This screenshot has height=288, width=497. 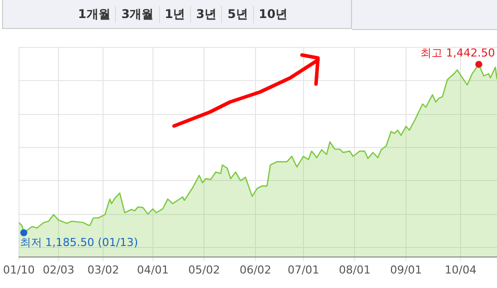 What do you see at coordinates (94, 14) in the screenshot?
I see `text: 1개월` at bounding box center [94, 14].